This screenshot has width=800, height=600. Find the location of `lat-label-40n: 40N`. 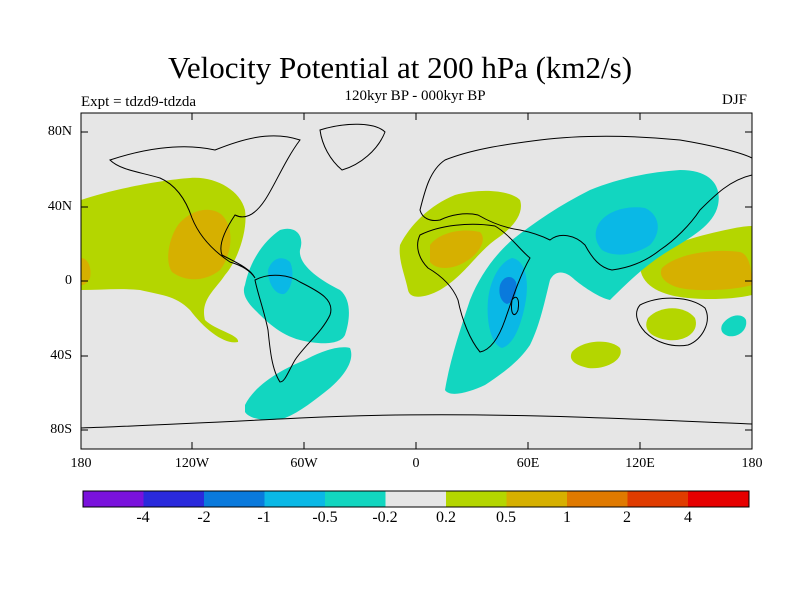

lat-label-40n: 40N is located at coordinates (59, 206).